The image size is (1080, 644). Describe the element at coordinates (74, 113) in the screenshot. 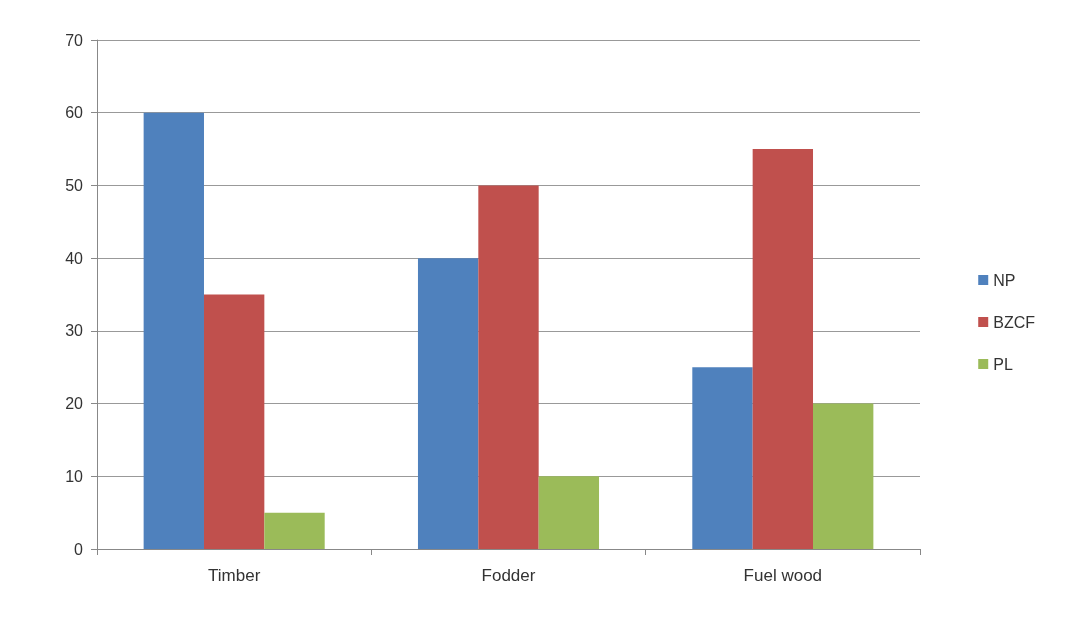

I see `y-tick-label: 60` at that location.